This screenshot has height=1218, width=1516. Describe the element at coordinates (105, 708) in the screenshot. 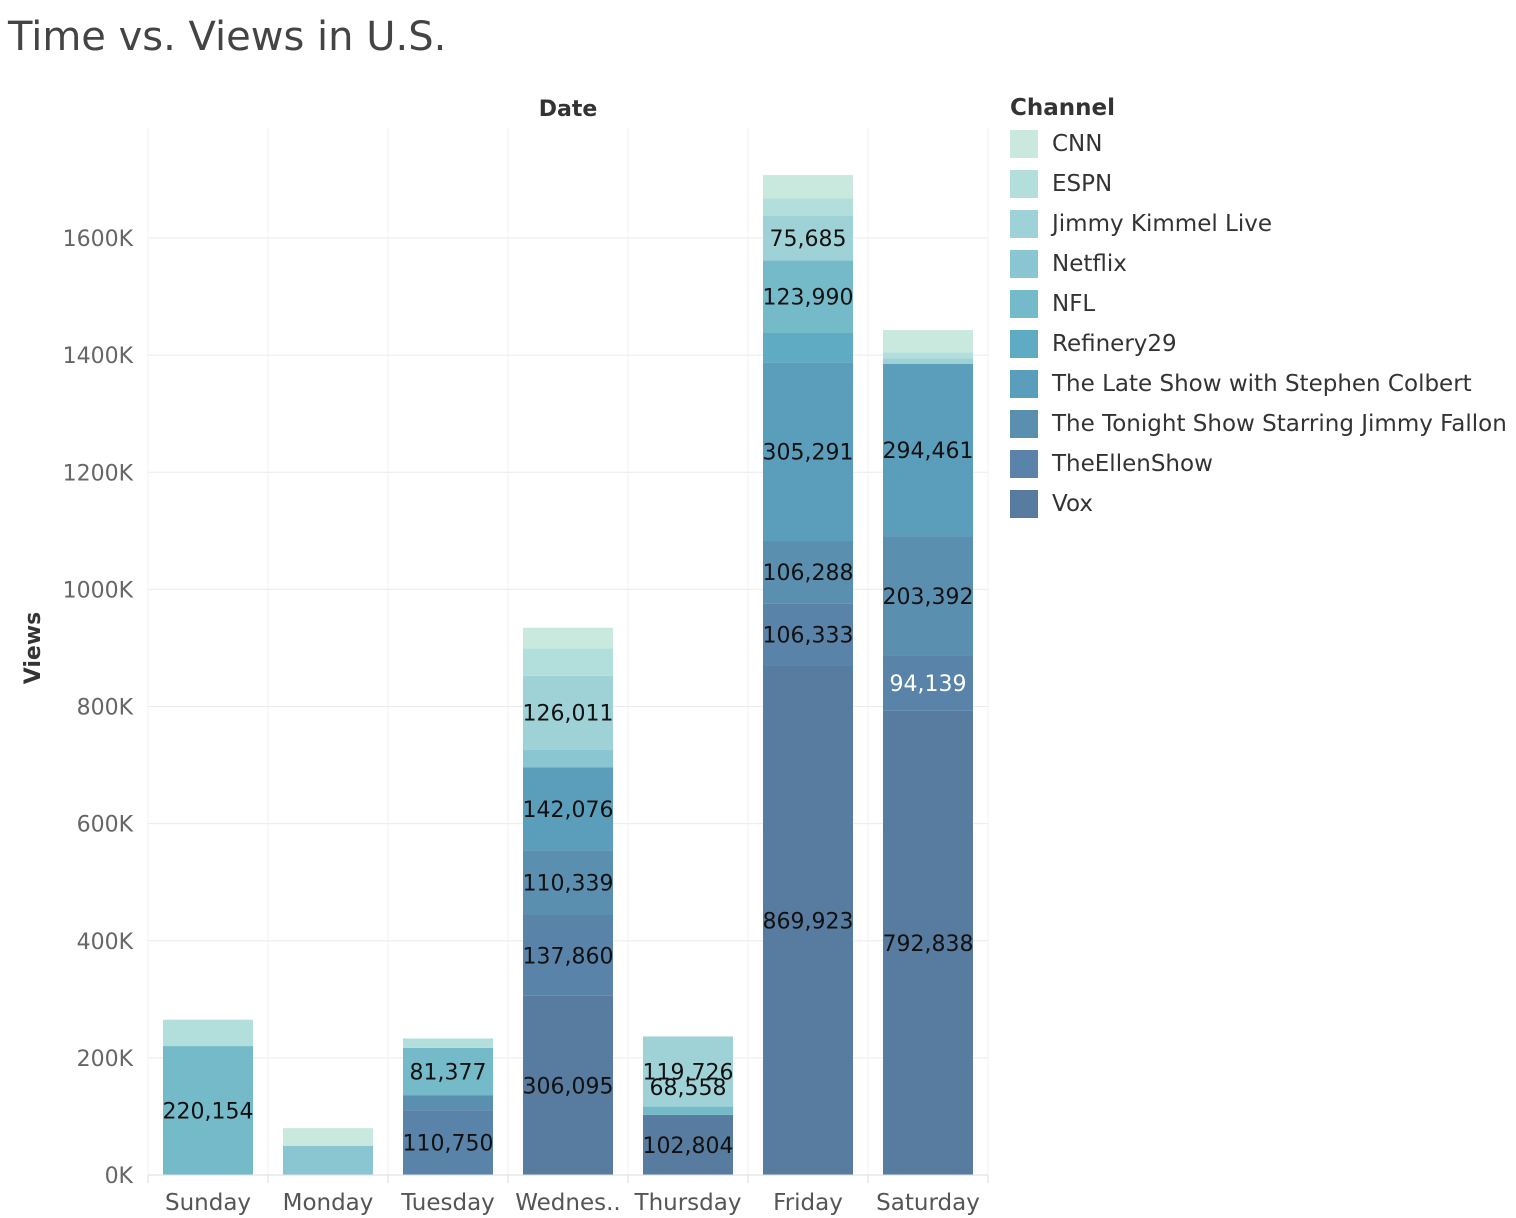

I see `y-tick-label: 800K` at that location.